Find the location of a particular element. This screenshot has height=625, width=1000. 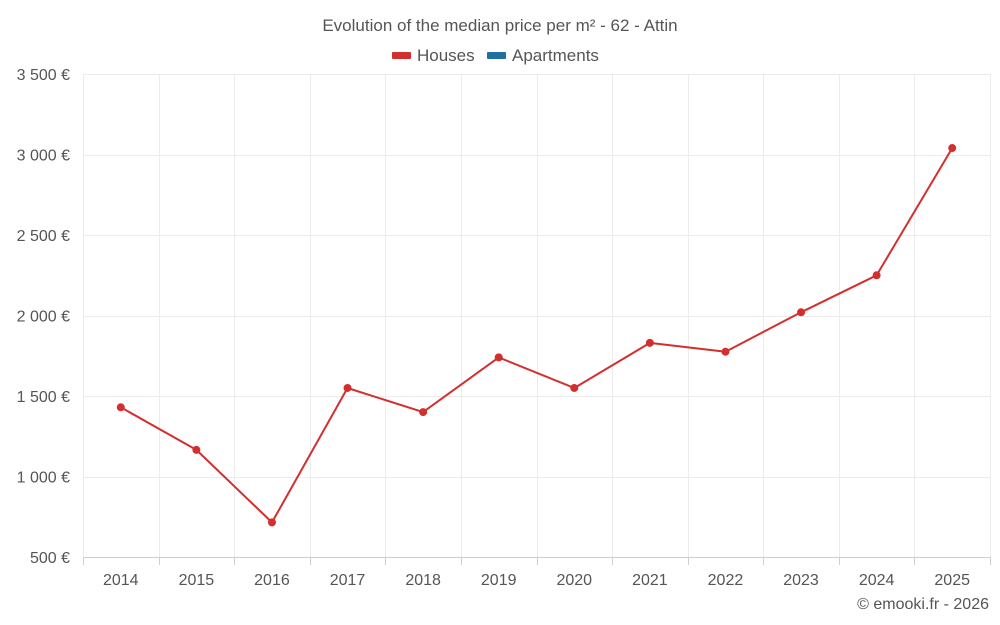

data-point-houses-2023 is located at coordinates (801, 312).